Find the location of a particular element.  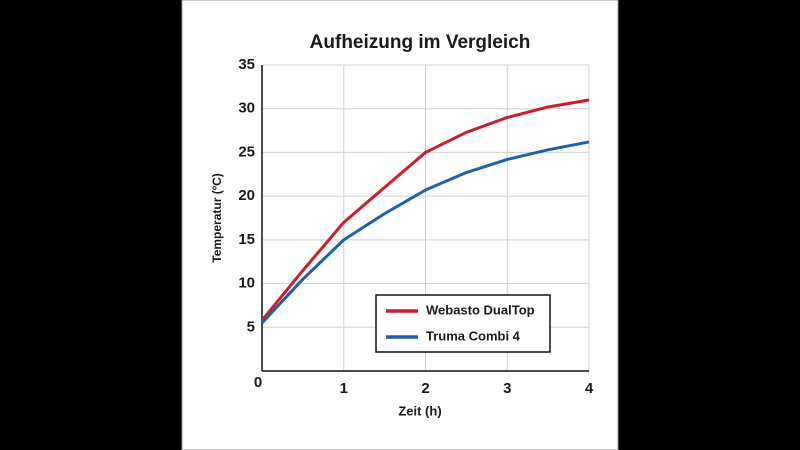

legend-label: Truma Combi 4 is located at coordinates (473, 335).